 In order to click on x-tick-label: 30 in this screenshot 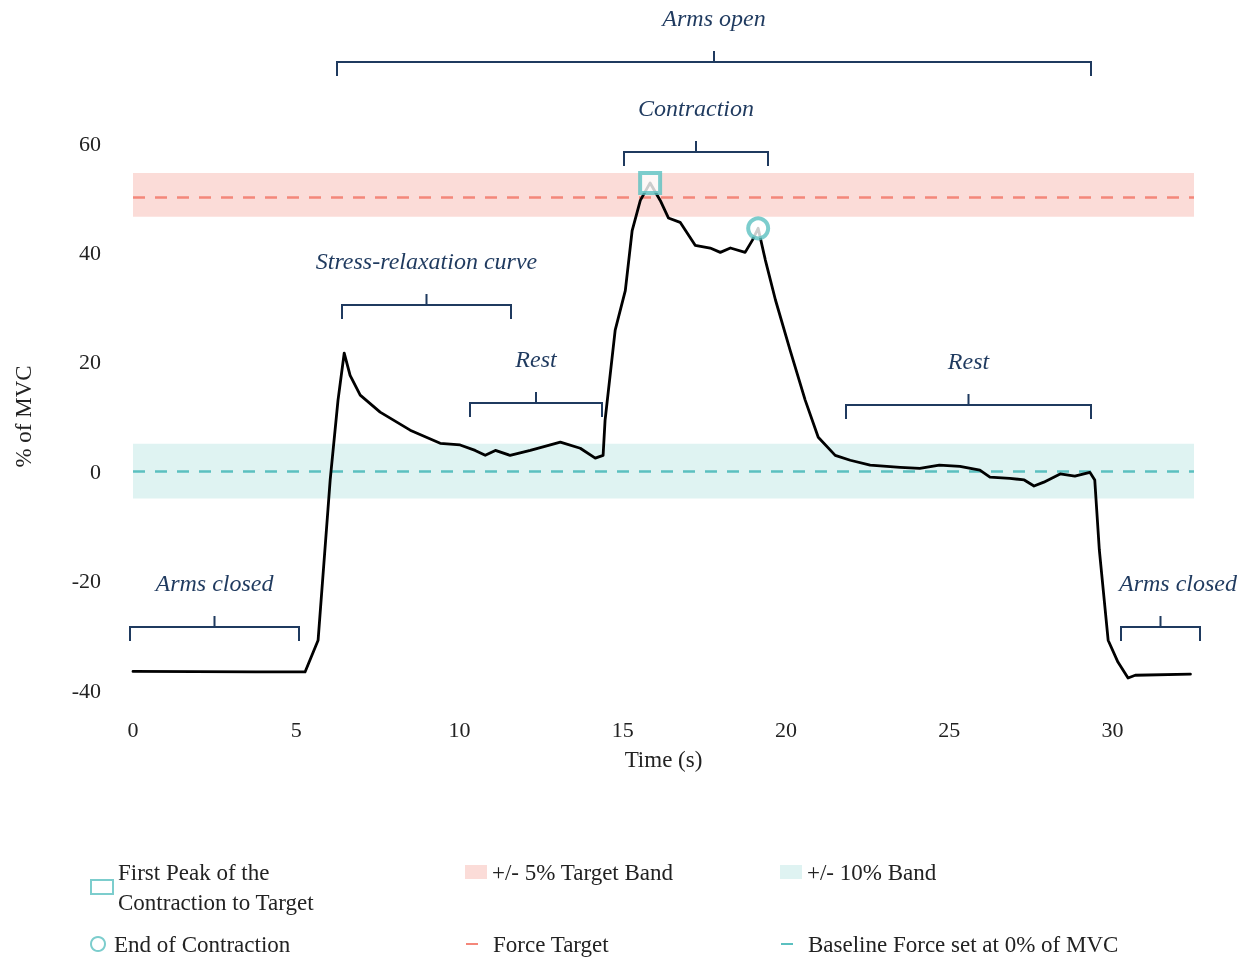, I will do `click(1112, 729)`.